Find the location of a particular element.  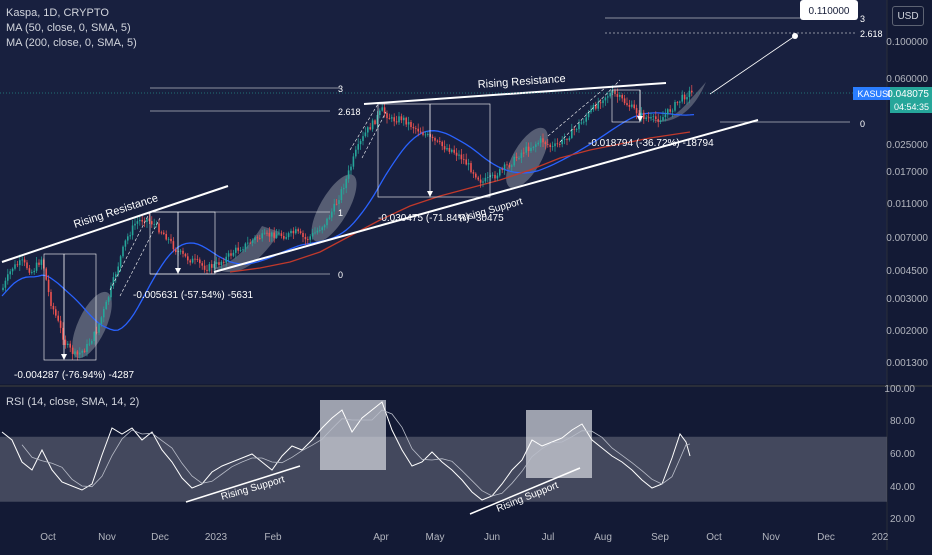

rsi-overbought-oversold-band is located at coordinates (443, 469).